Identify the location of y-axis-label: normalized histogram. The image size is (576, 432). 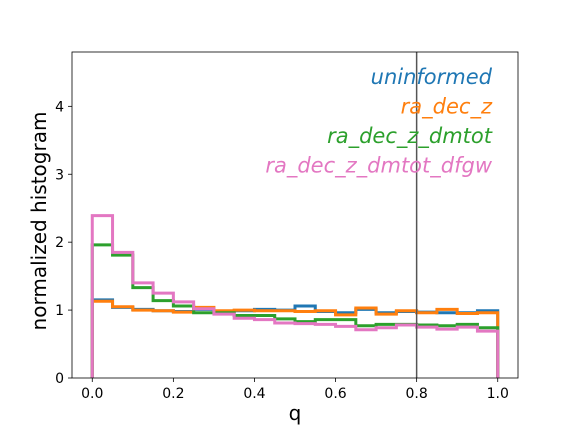
(39, 221).